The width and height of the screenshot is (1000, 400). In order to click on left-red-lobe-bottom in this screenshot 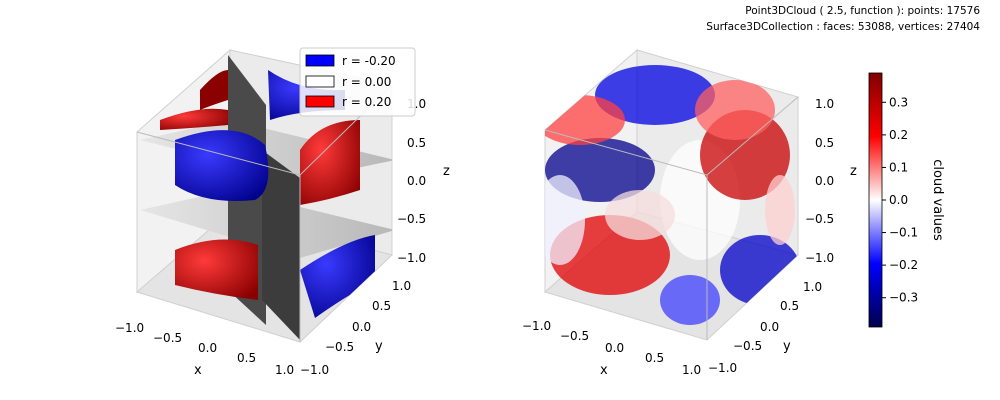, I will do `click(216, 269)`.